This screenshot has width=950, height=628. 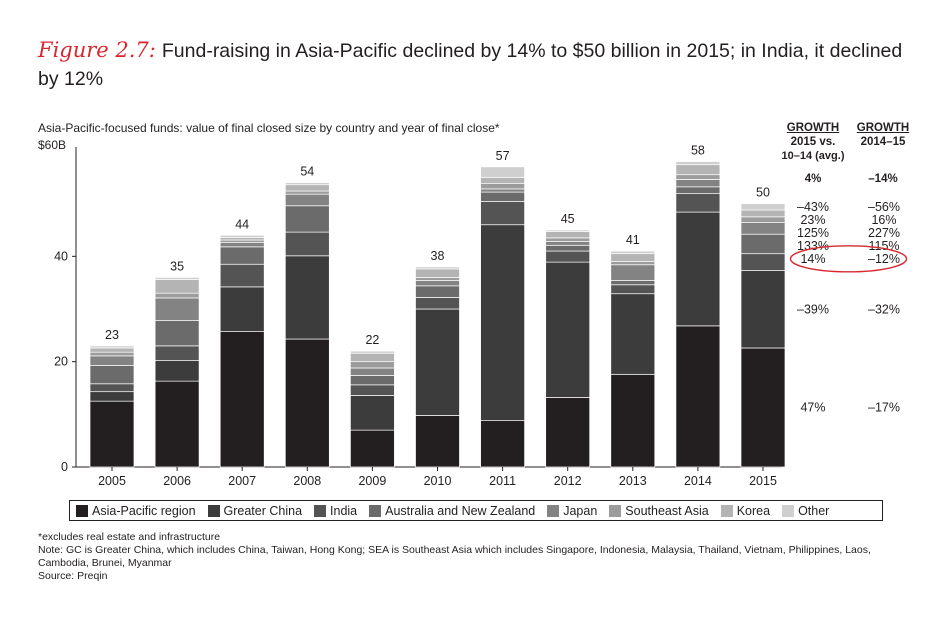 What do you see at coordinates (884, 259) in the screenshot?
I see `growth-col2-value: –12%` at bounding box center [884, 259].